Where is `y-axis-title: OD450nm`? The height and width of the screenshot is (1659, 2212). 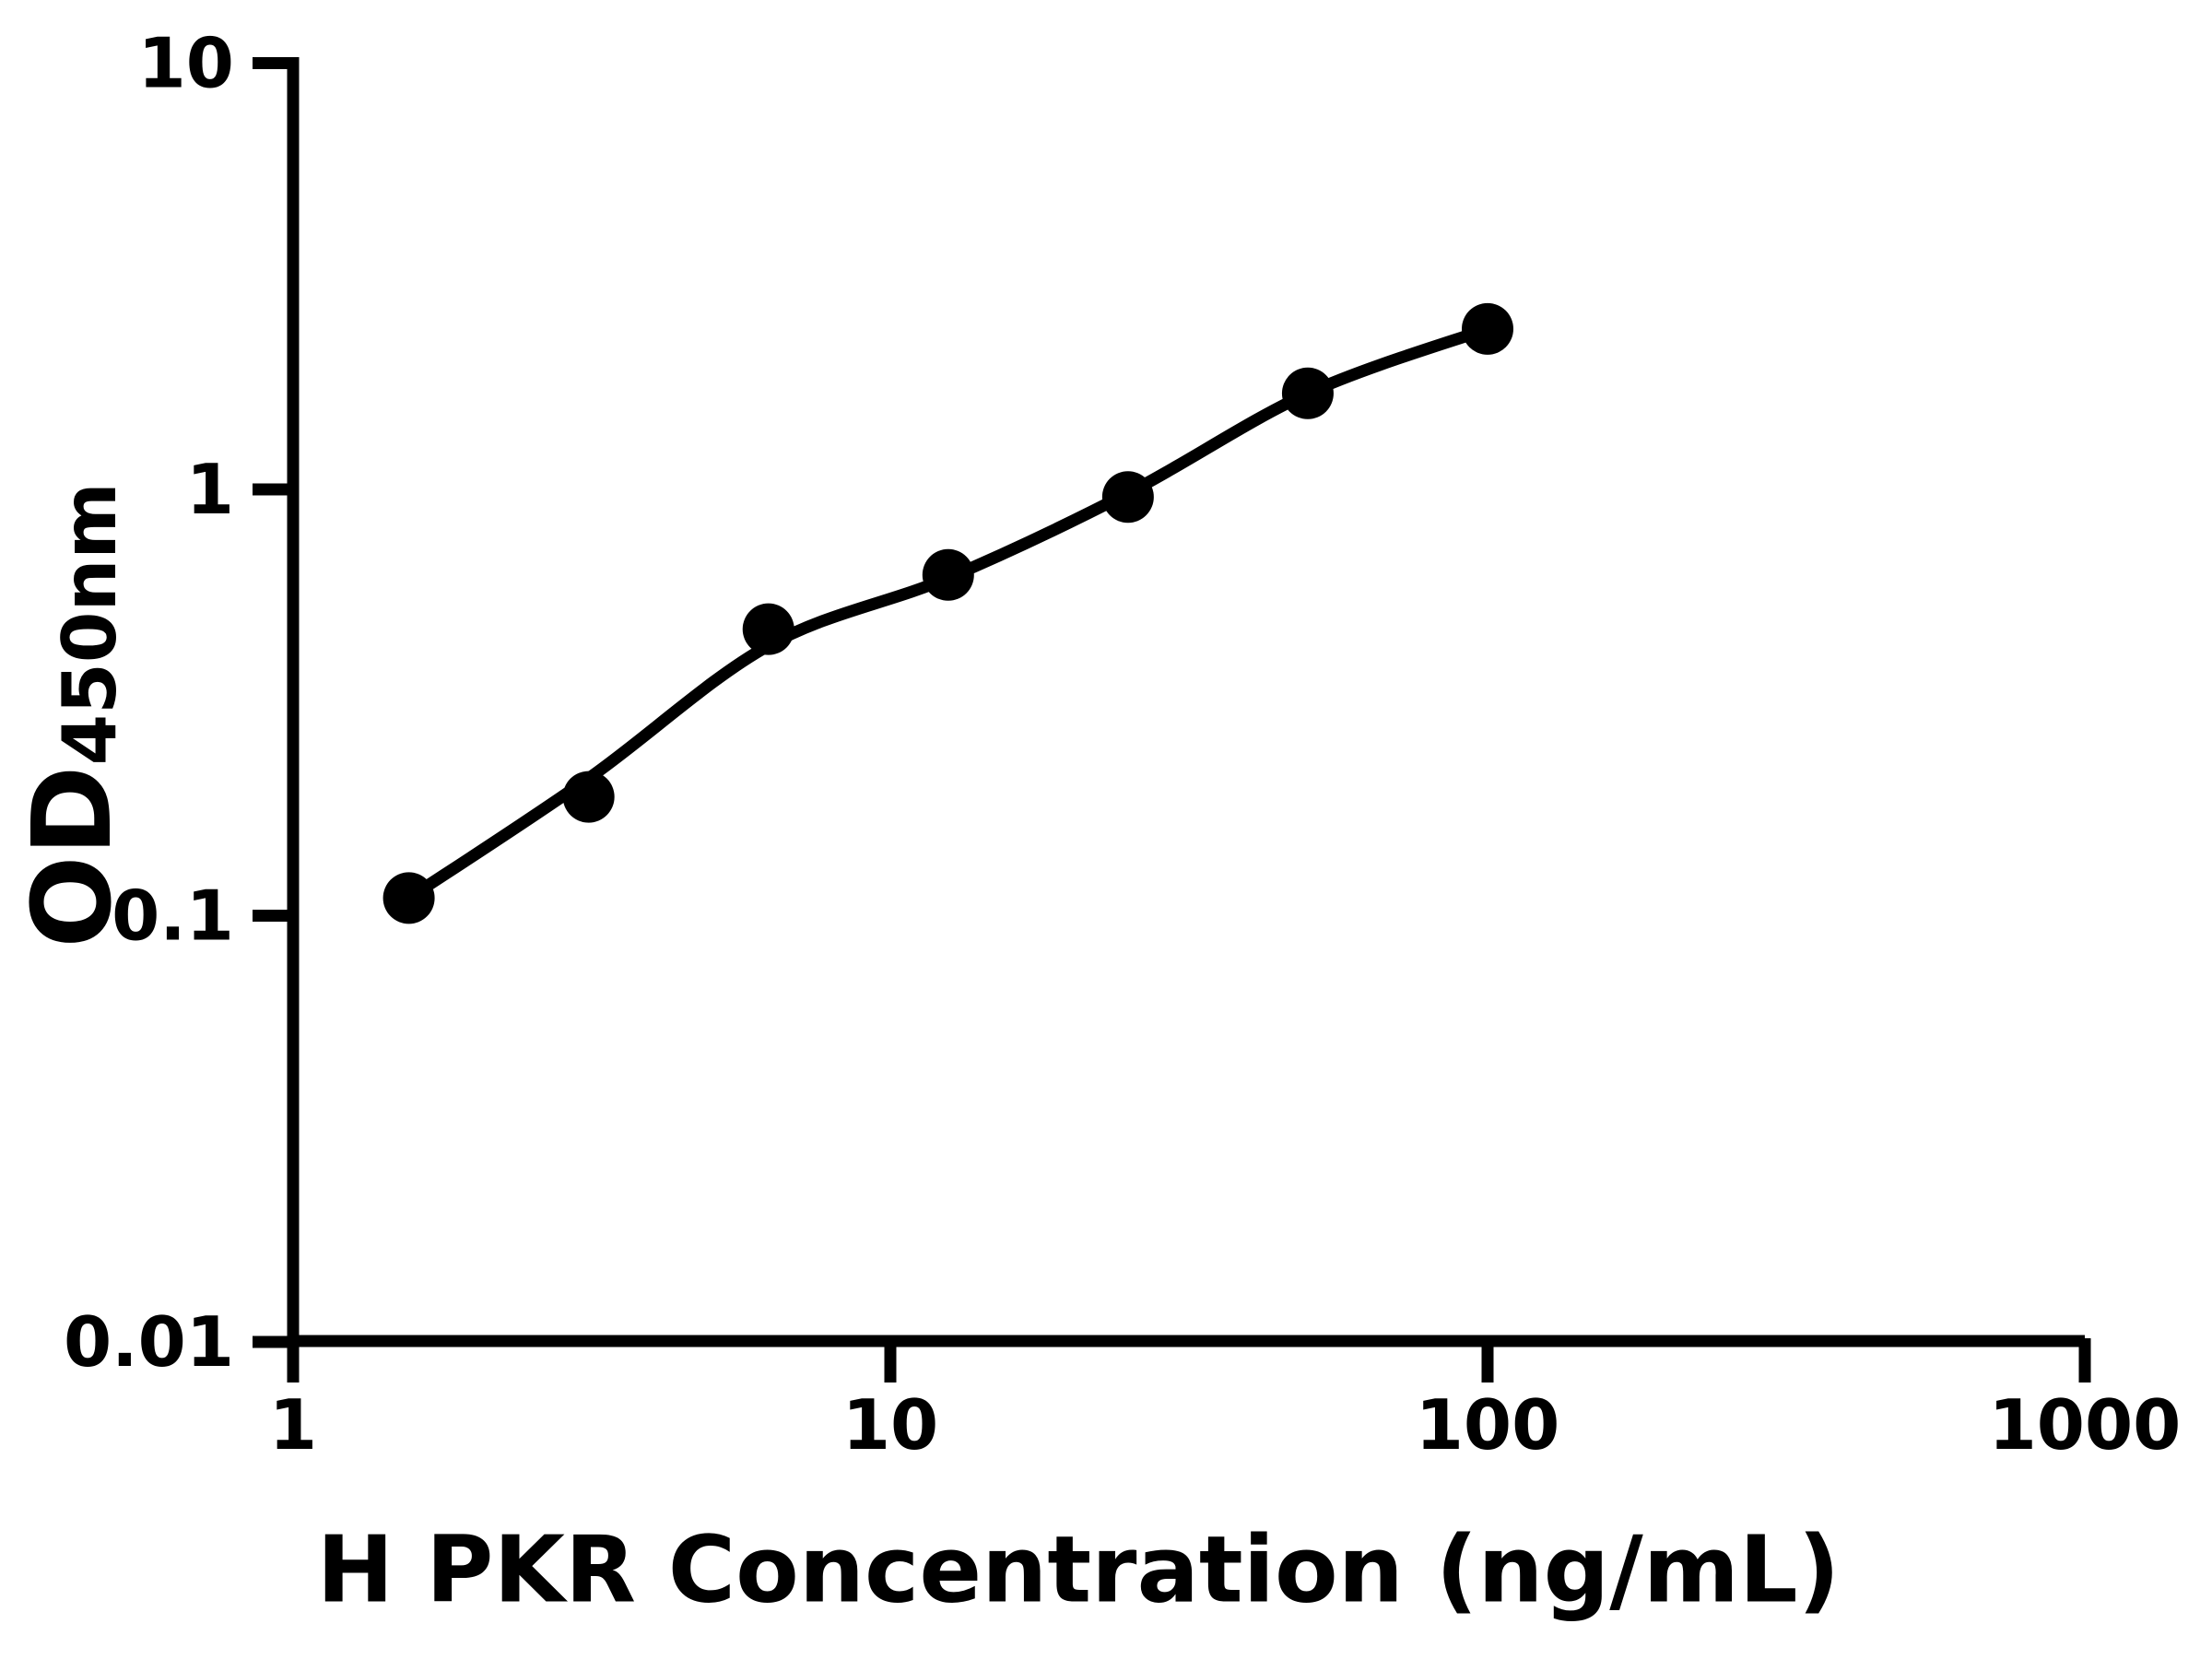 y-axis-title: OD450nm is located at coordinates (71, 715).